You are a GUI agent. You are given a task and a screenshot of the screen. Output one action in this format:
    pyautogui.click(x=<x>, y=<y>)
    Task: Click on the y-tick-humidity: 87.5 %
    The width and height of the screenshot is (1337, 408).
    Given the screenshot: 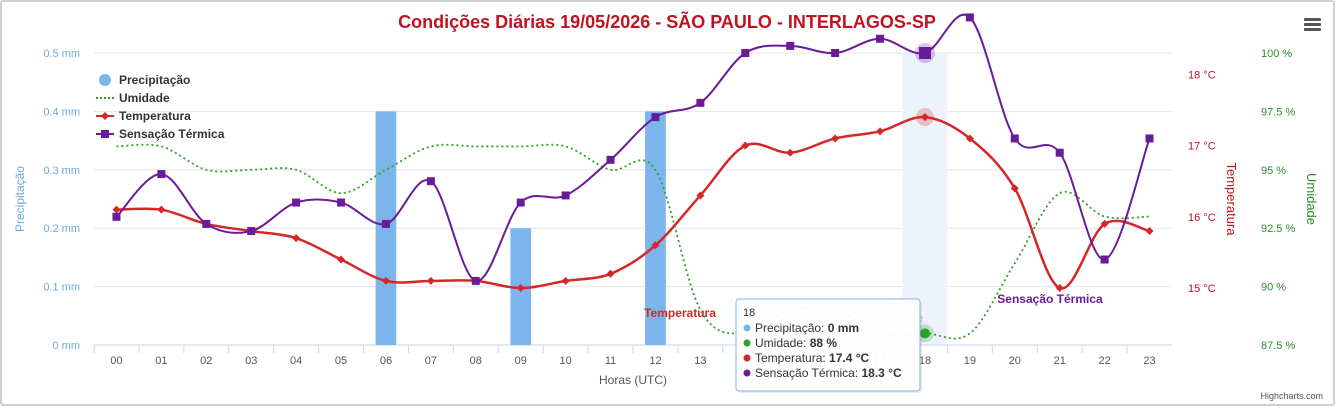 What is the action you would take?
    pyautogui.click(x=1278, y=346)
    